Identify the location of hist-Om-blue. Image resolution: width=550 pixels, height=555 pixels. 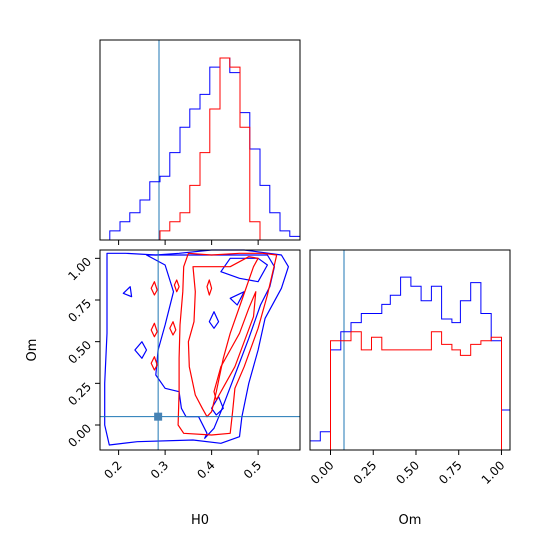
(410, 359).